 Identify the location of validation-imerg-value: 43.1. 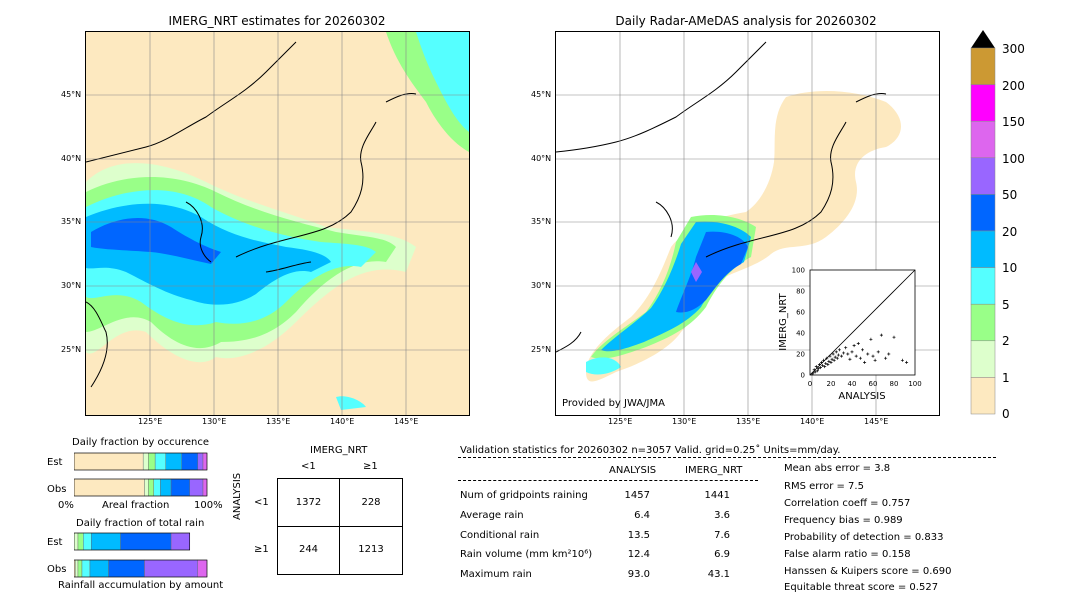
(718, 574).